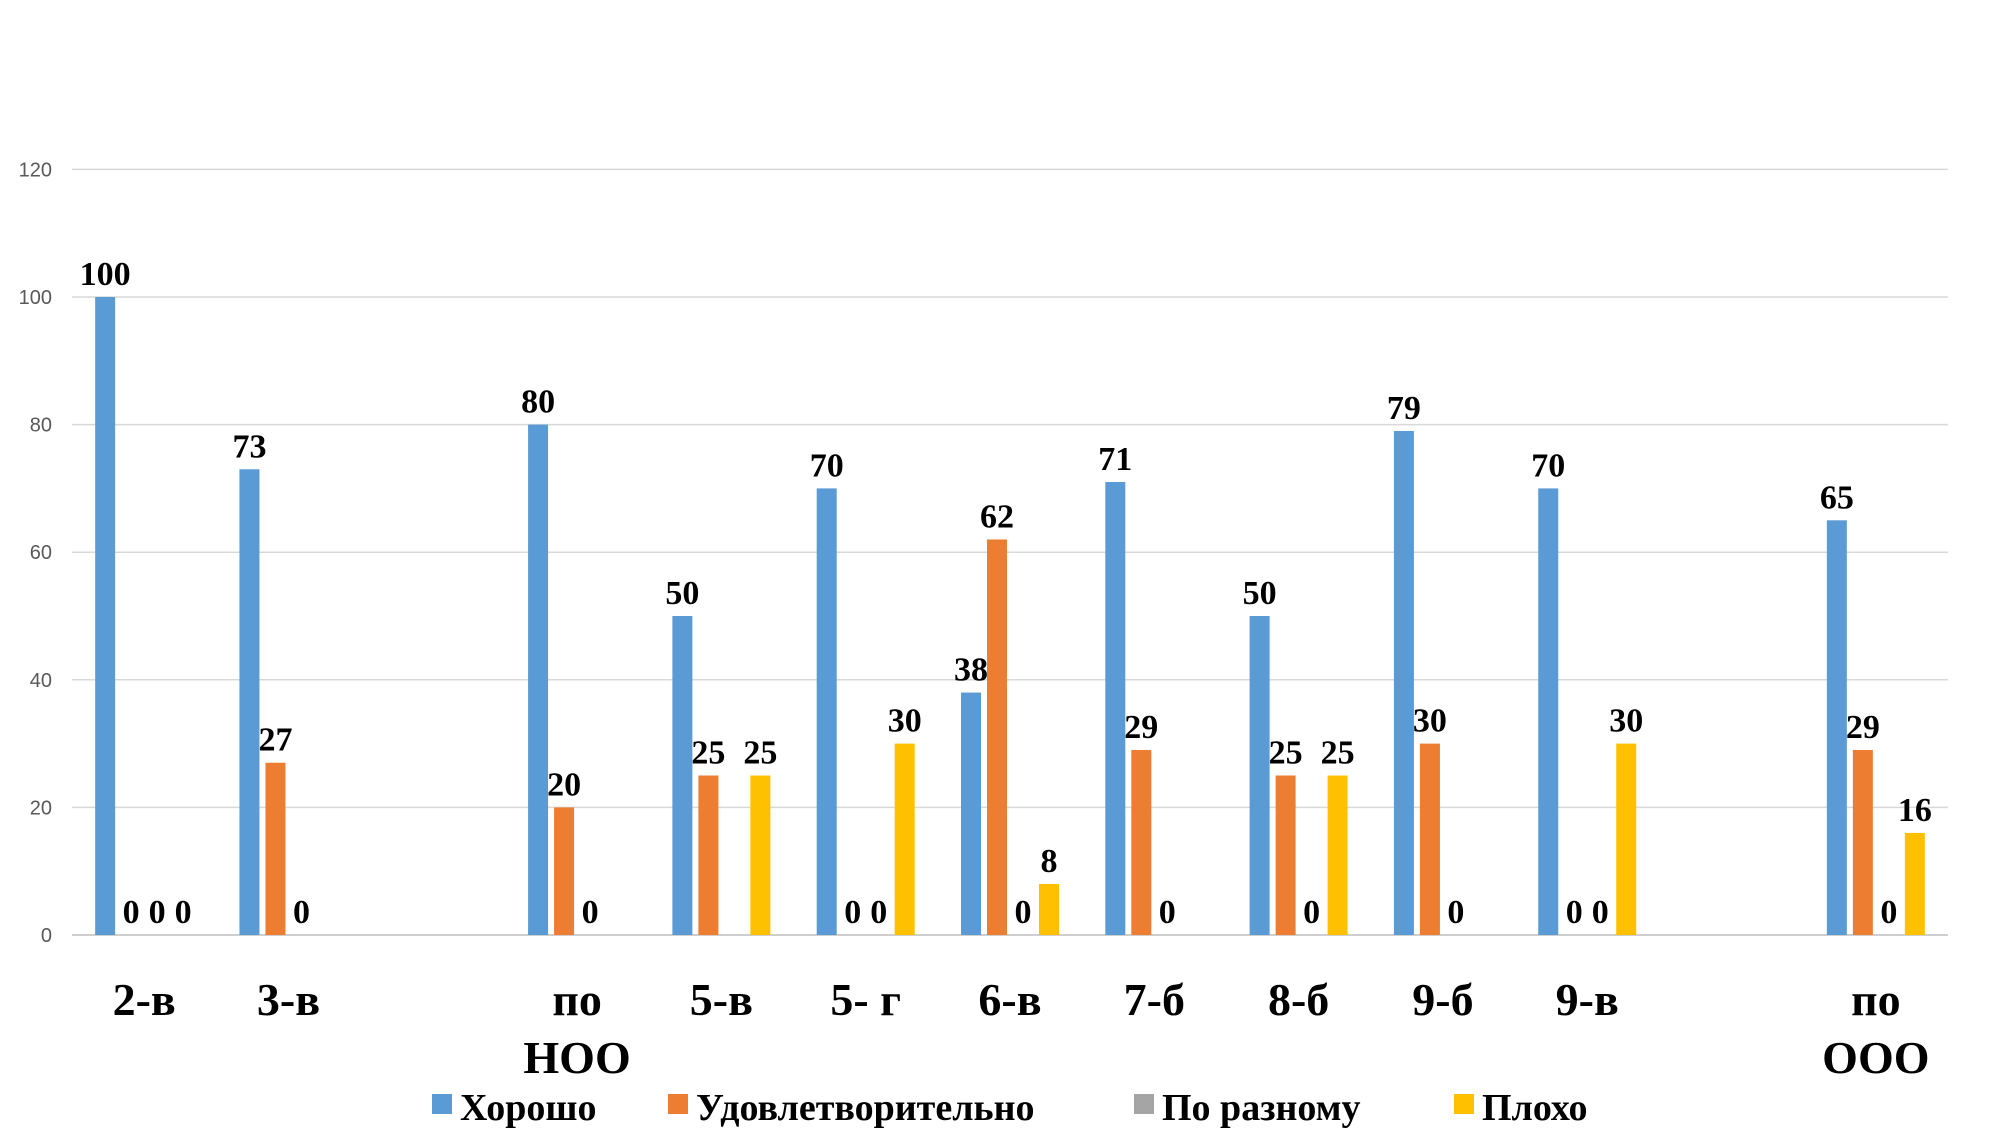  What do you see at coordinates (288, 999) in the screenshot?
I see `x-tick-label: 3-в` at bounding box center [288, 999].